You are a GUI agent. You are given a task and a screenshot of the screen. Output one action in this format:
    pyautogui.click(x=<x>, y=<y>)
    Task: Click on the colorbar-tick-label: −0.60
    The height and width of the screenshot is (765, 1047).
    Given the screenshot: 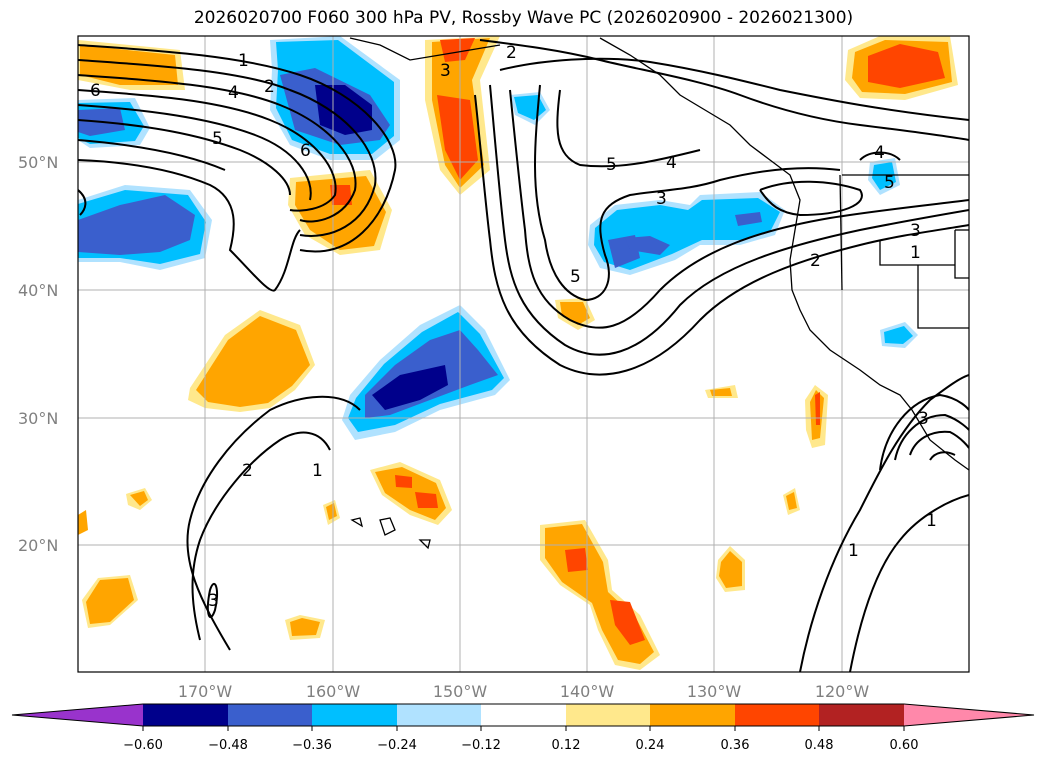 What is the action you would take?
    pyautogui.click(x=143, y=745)
    